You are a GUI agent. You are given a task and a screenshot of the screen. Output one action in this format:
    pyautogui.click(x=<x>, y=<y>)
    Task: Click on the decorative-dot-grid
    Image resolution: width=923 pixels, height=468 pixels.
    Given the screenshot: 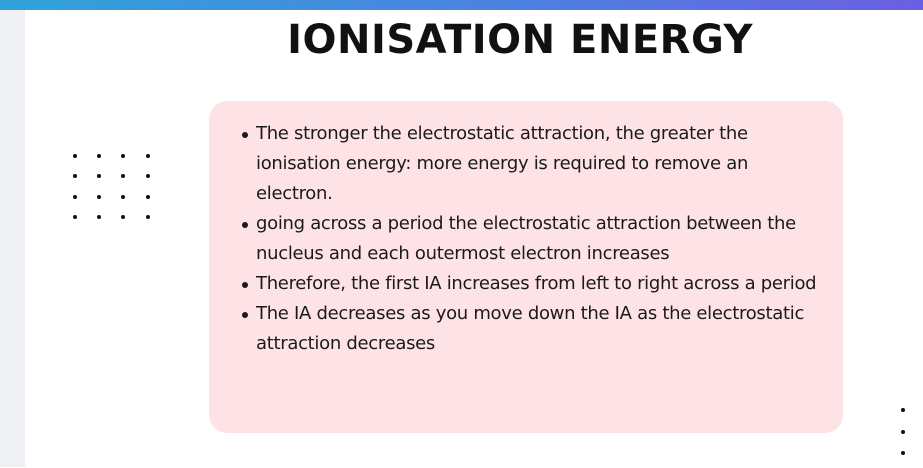 What is the action you would take?
    pyautogui.click(x=113, y=188)
    